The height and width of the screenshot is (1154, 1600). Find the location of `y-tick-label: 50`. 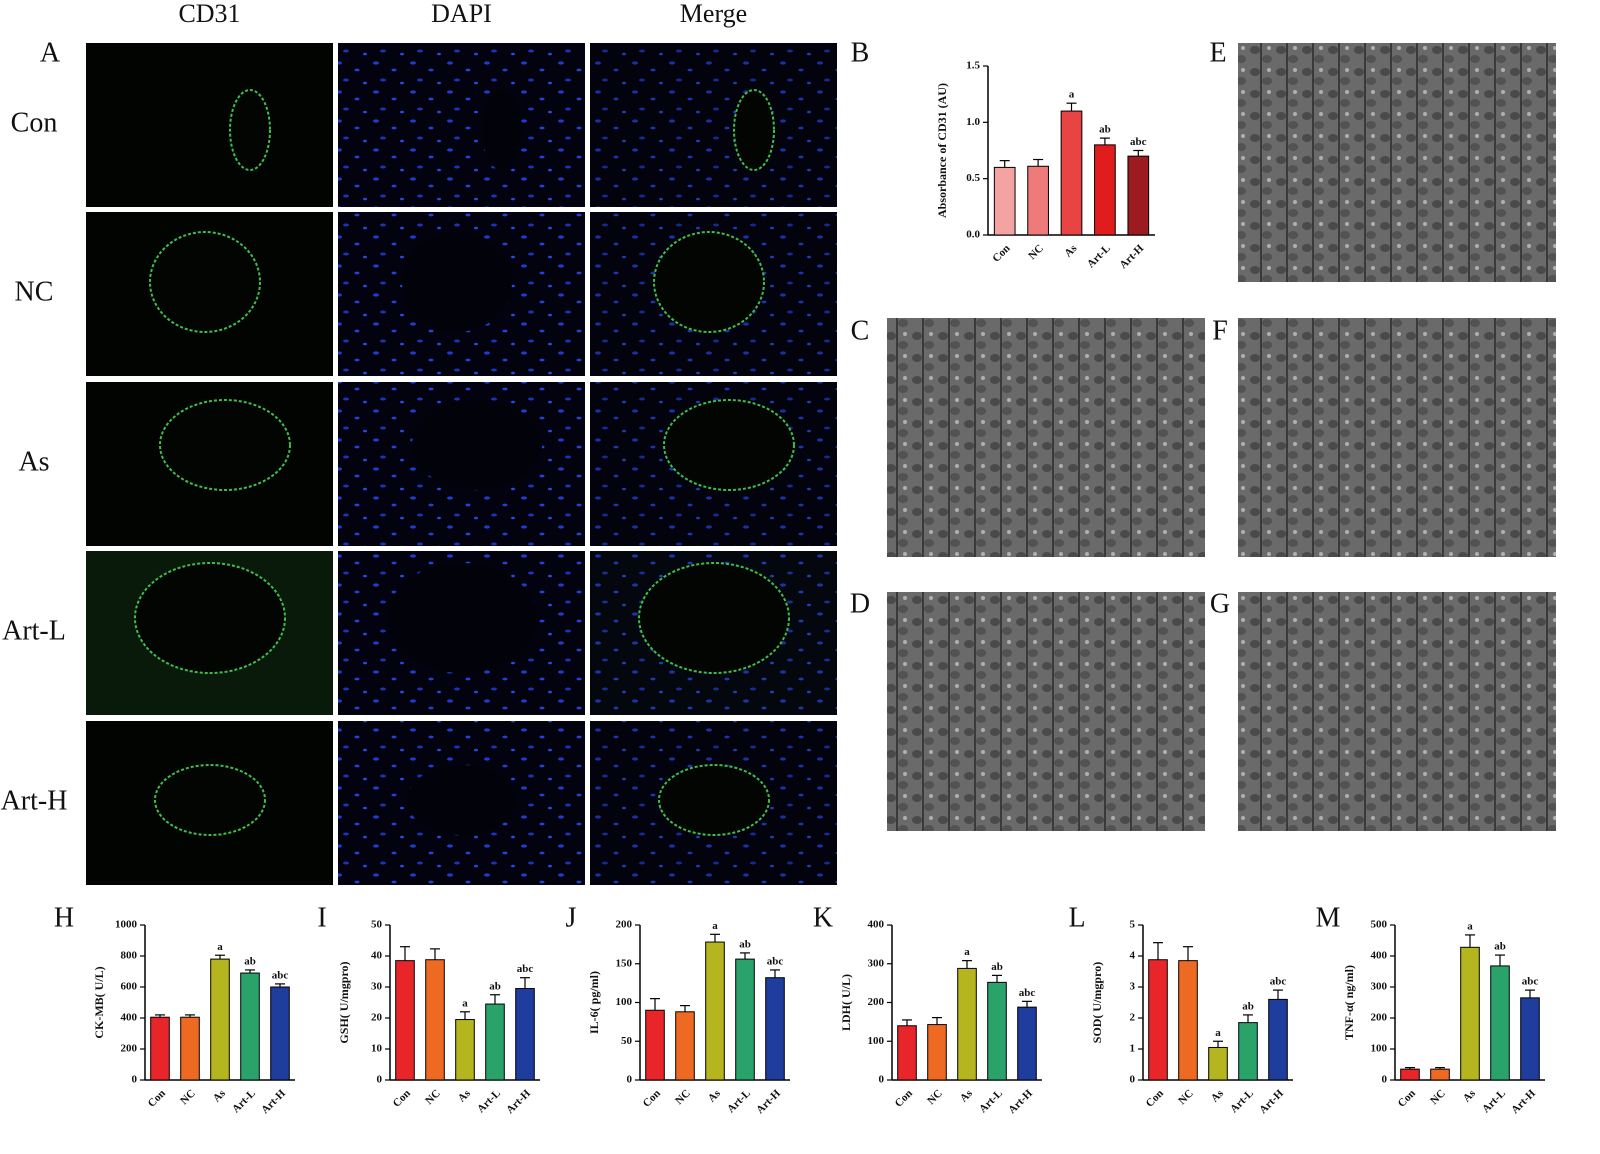

y-tick-label: 50 is located at coordinates (627, 1041).